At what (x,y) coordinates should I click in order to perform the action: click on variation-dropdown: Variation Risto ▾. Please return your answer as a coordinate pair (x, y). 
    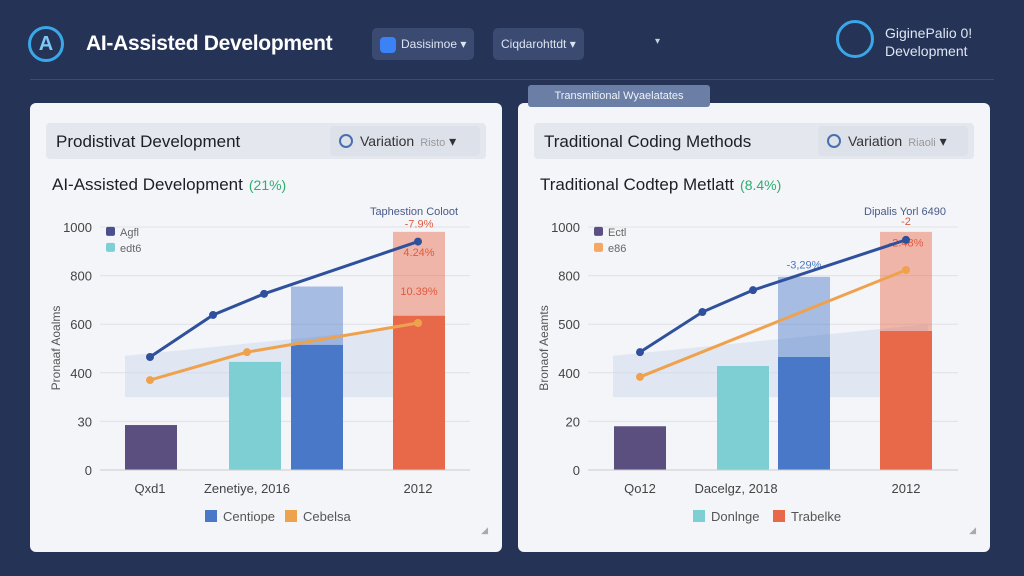
    Looking at the image, I should click on (405, 141).